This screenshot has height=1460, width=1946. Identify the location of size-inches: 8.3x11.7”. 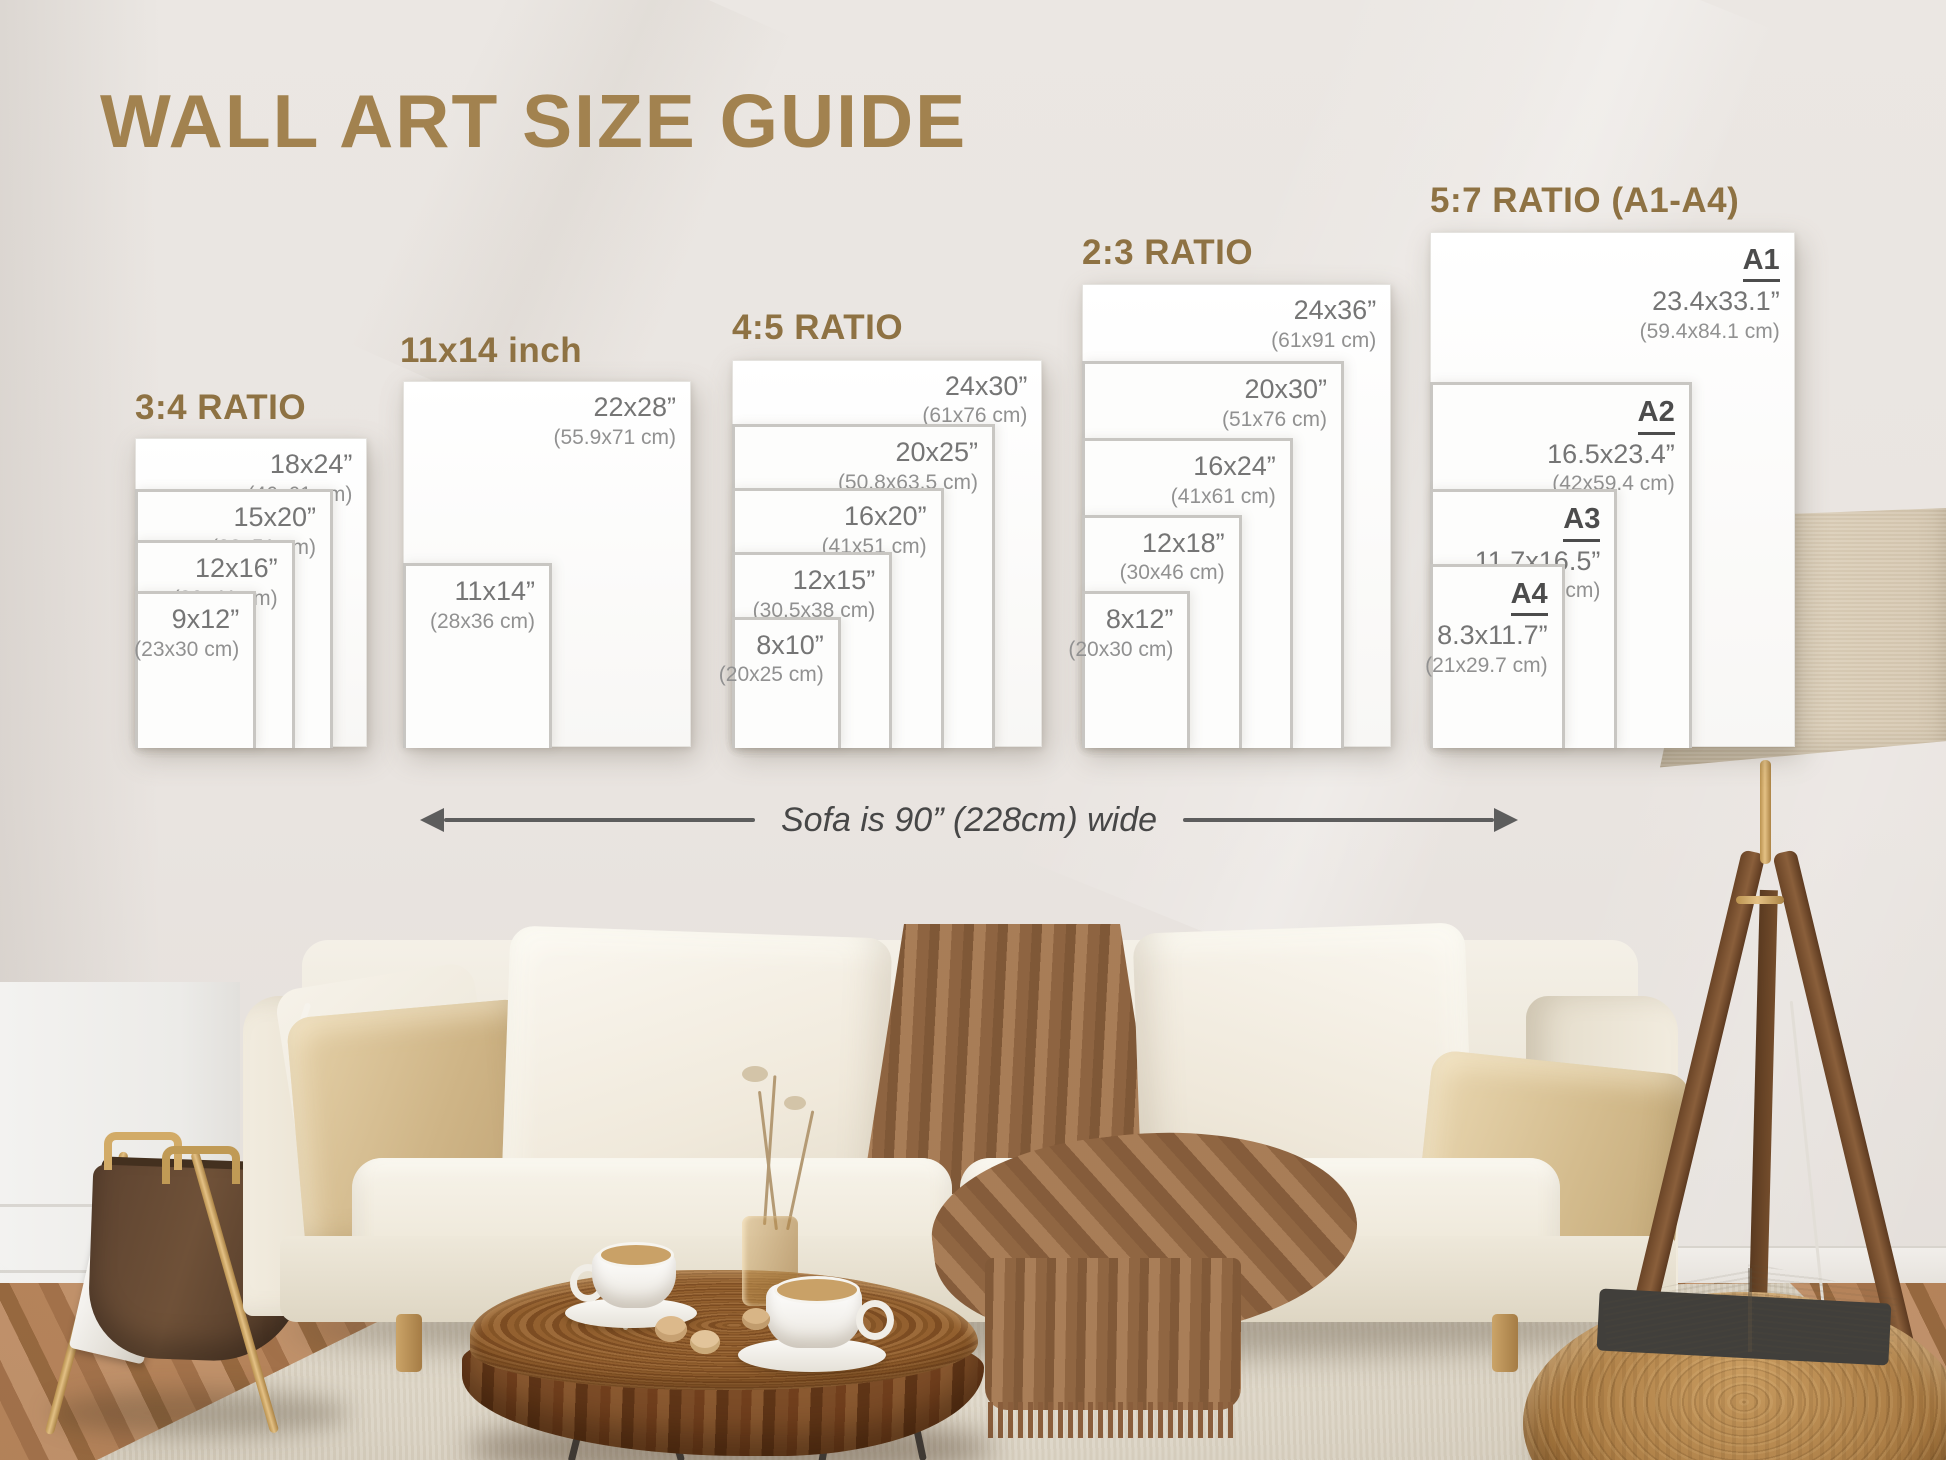
(1492, 634).